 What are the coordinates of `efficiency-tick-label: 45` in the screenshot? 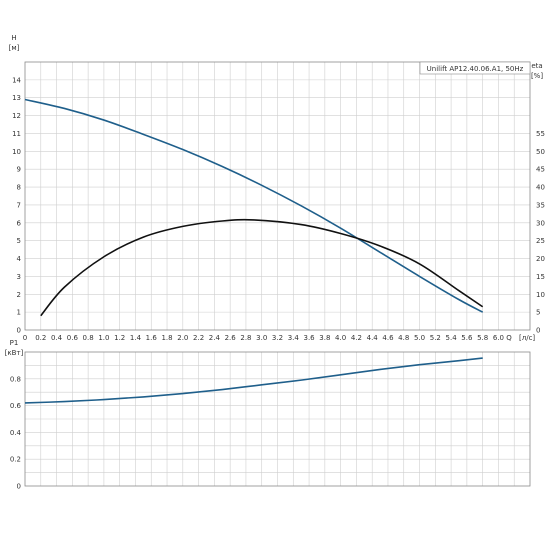 It's located at (540, 170).